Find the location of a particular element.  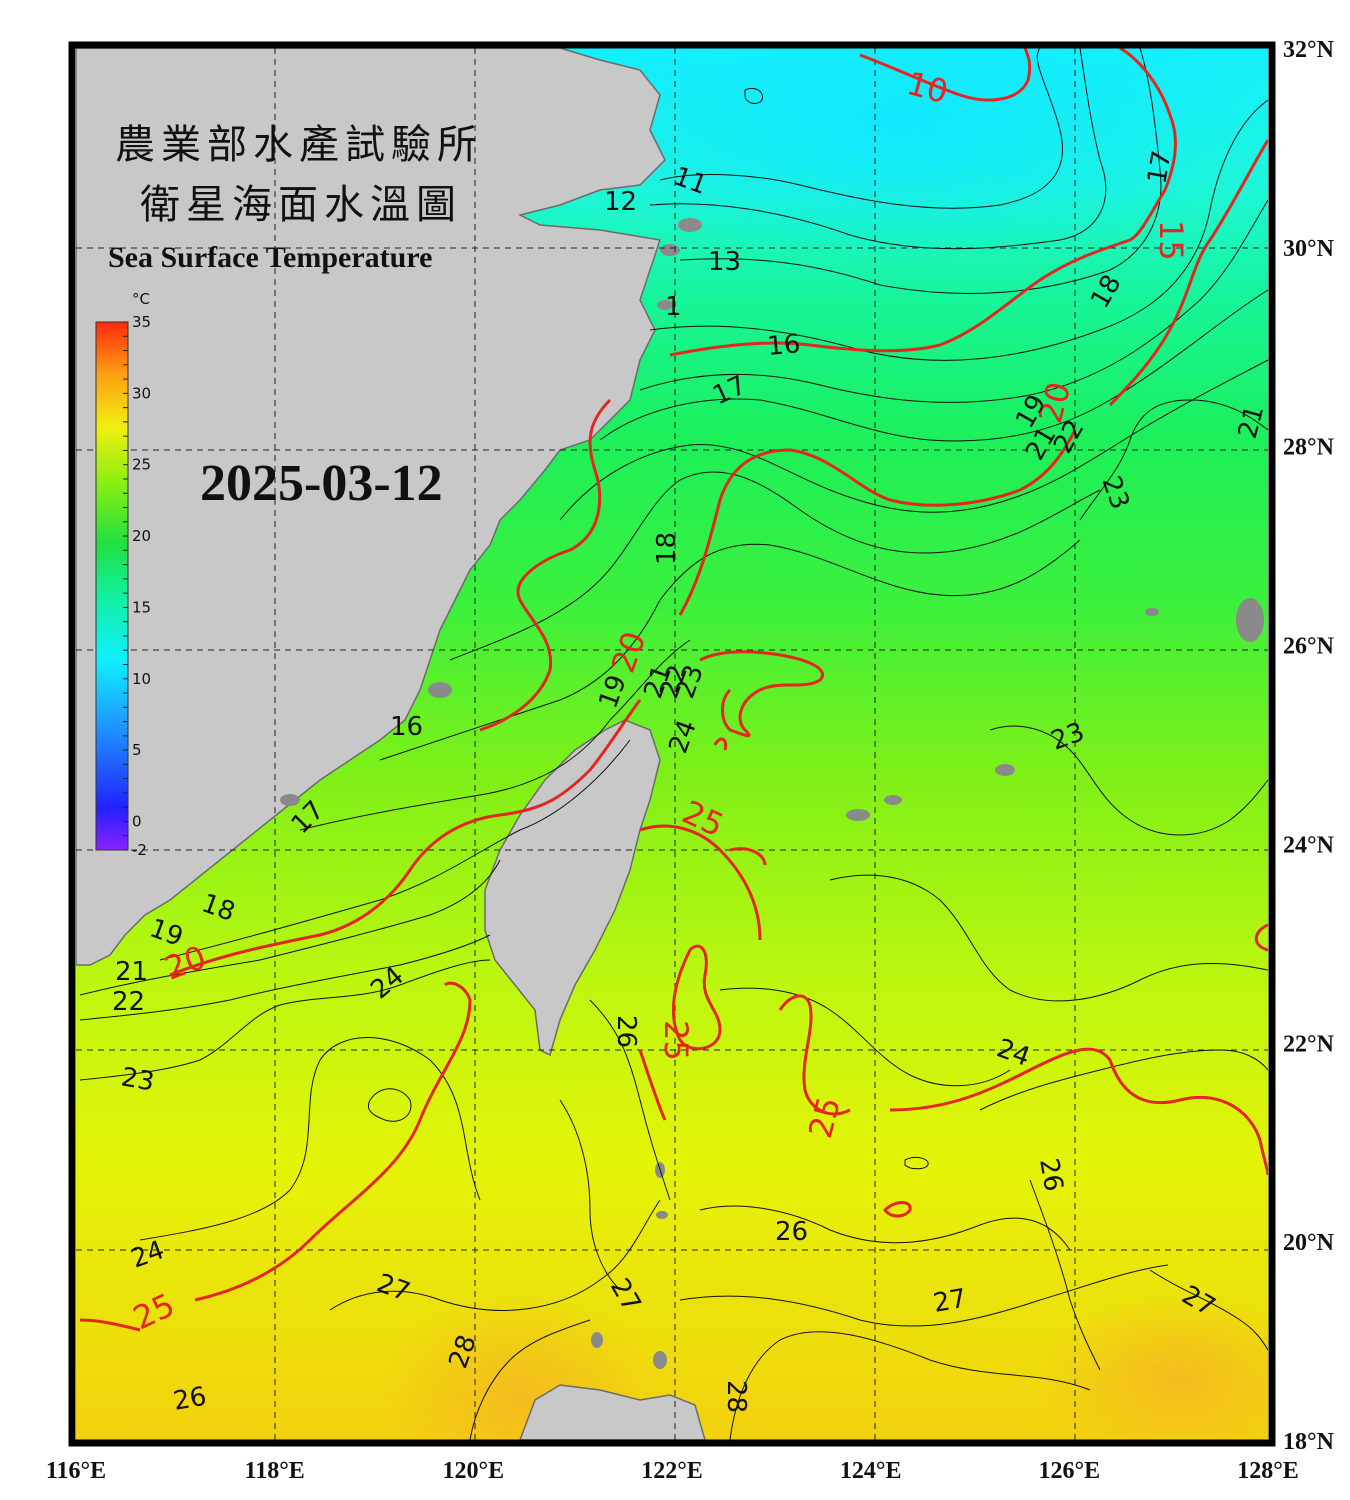

longitude-label: 118°E is located at coordinates (275, 1471).